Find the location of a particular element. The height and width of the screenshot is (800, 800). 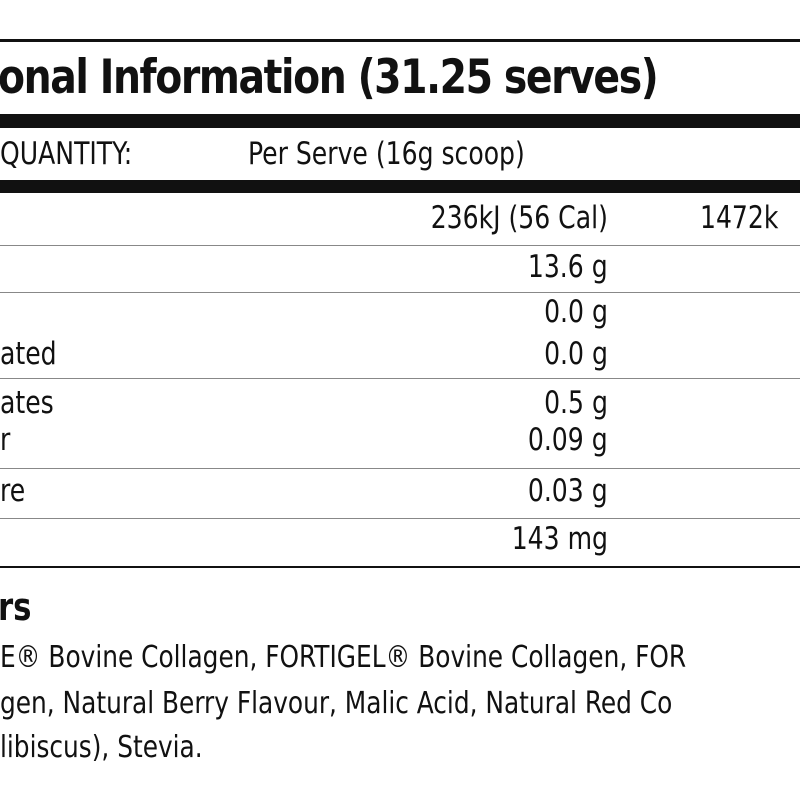

per-serve-header: Per Serve (16g scoop) is located at coordinates (386, 154).